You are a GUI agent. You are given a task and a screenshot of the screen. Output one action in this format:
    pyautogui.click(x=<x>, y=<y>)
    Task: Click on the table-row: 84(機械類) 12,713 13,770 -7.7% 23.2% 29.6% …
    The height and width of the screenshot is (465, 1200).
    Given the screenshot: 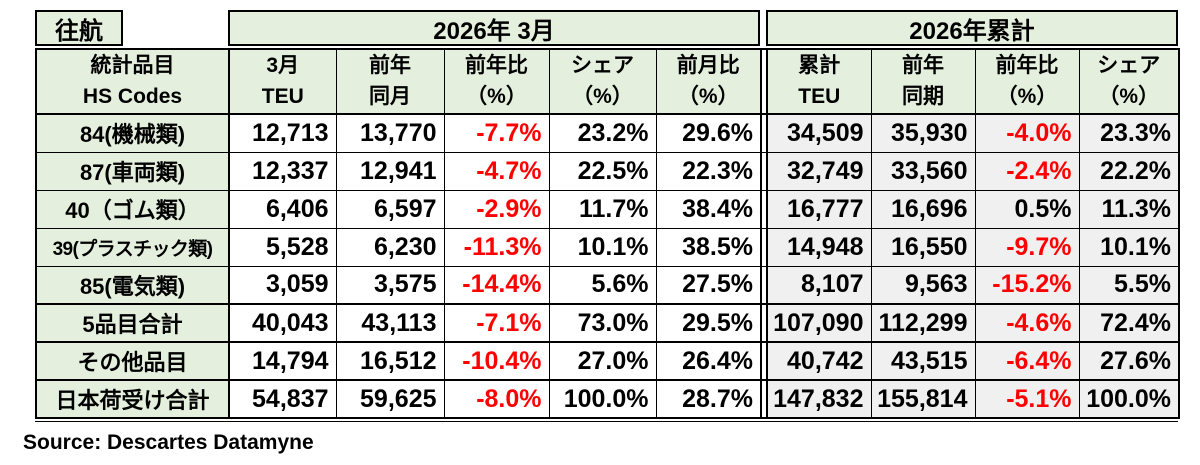 What is the action you would take?
    pyautogui.click(x=607, y=133)
    